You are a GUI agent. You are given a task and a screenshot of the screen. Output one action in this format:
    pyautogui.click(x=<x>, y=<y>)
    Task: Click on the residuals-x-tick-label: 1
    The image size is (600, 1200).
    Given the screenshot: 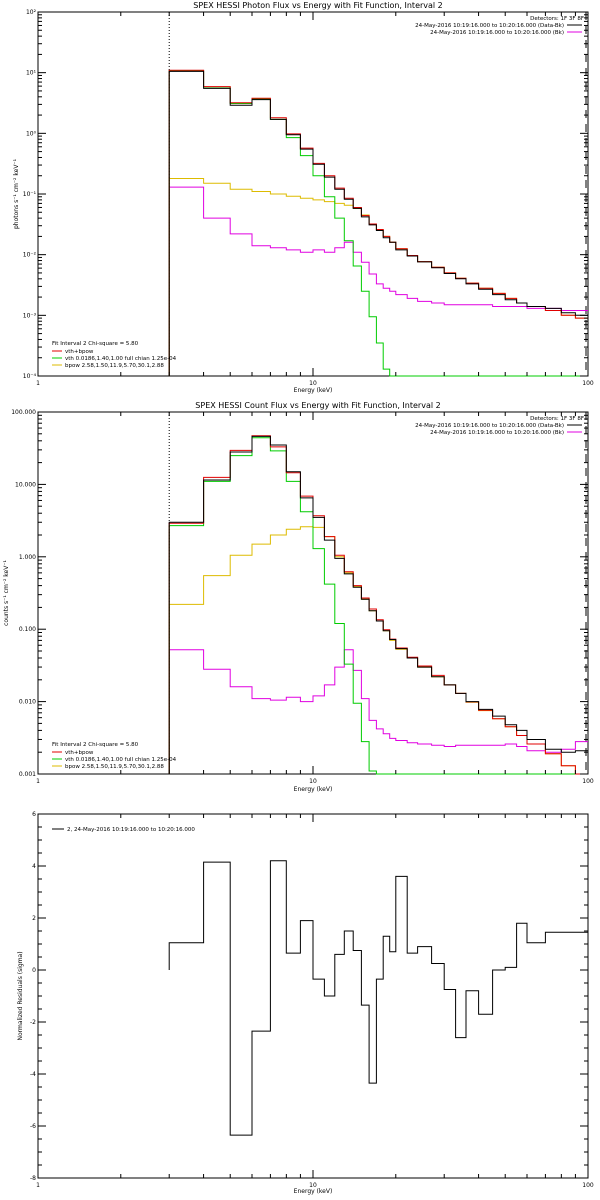 What is the action you would take?
    pyautogui.click(x=38, y=1185)
    